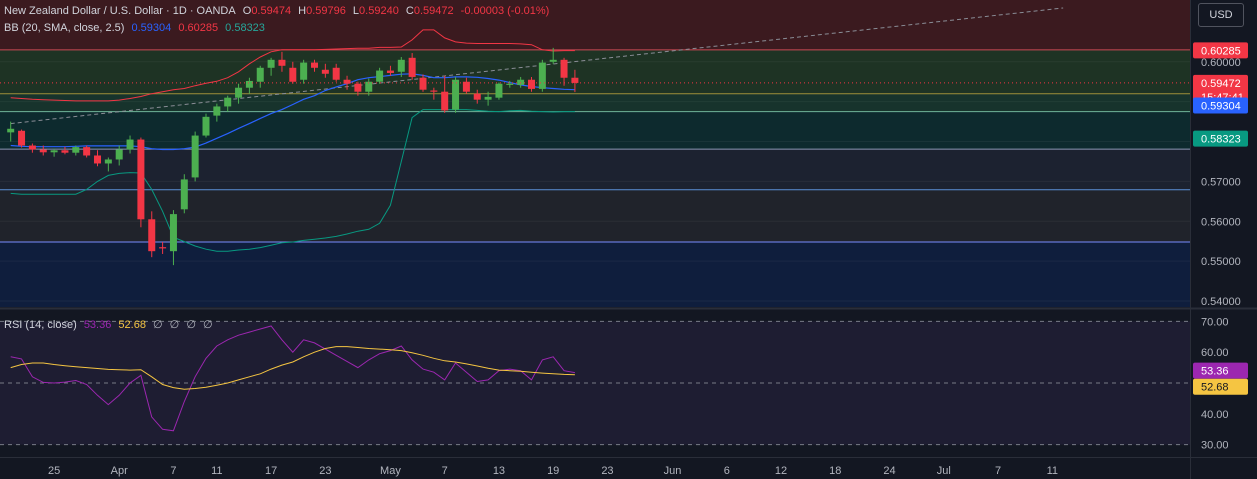  I want to click on rsi-value: 53.36, so click(97, 325).